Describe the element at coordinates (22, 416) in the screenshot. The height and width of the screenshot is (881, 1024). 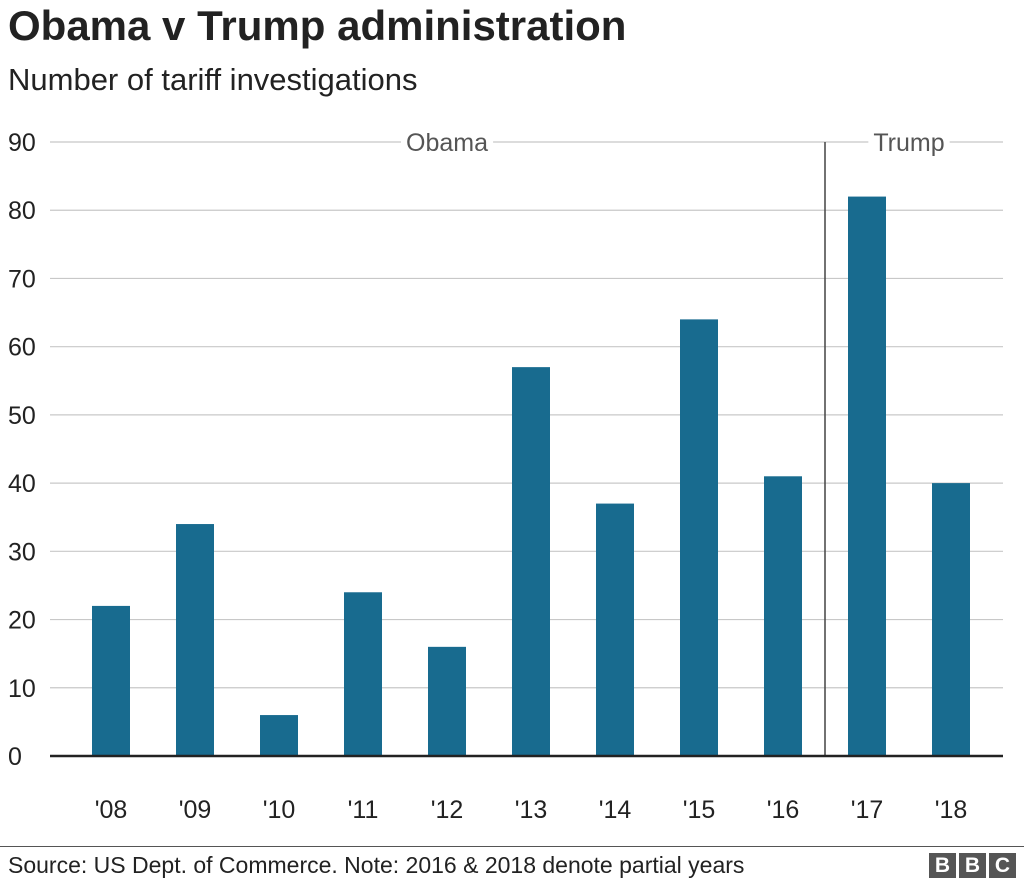
I see `y-tick-label: 50` at that location.